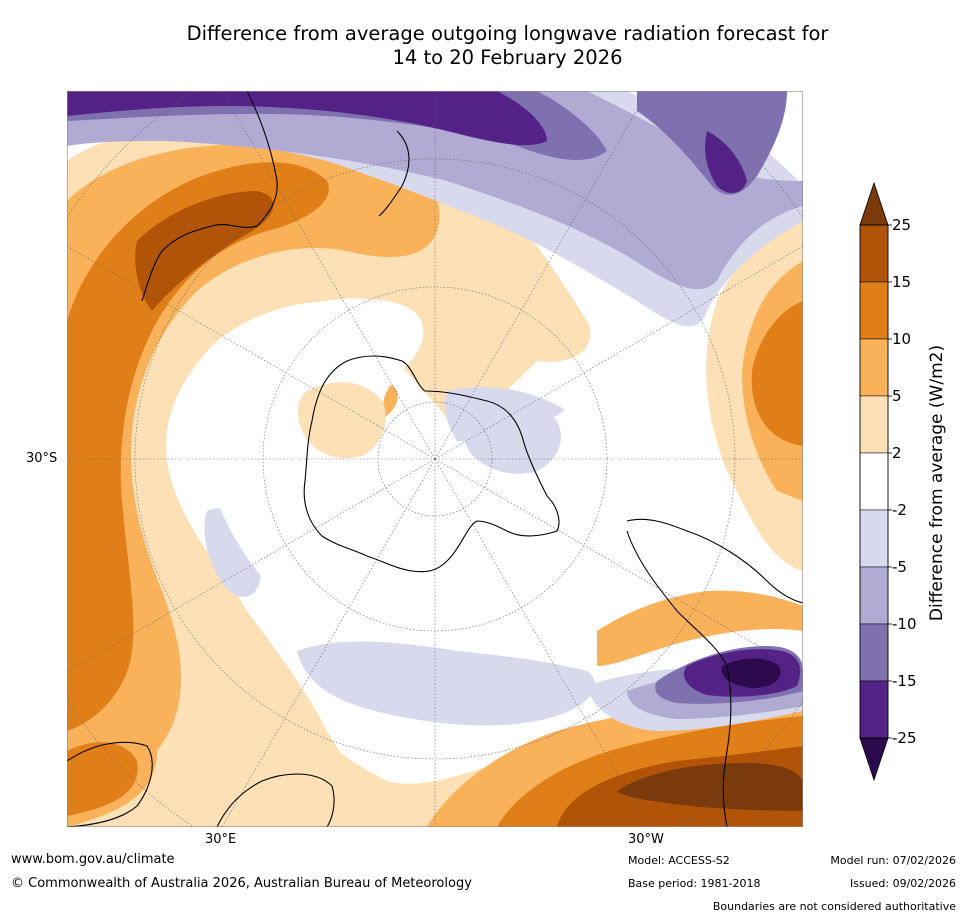 The image size is (965, 919). Describe the element at coordinates (646, 839) in the screenshot. I see `lon-label-30w: 30°W` at that location.